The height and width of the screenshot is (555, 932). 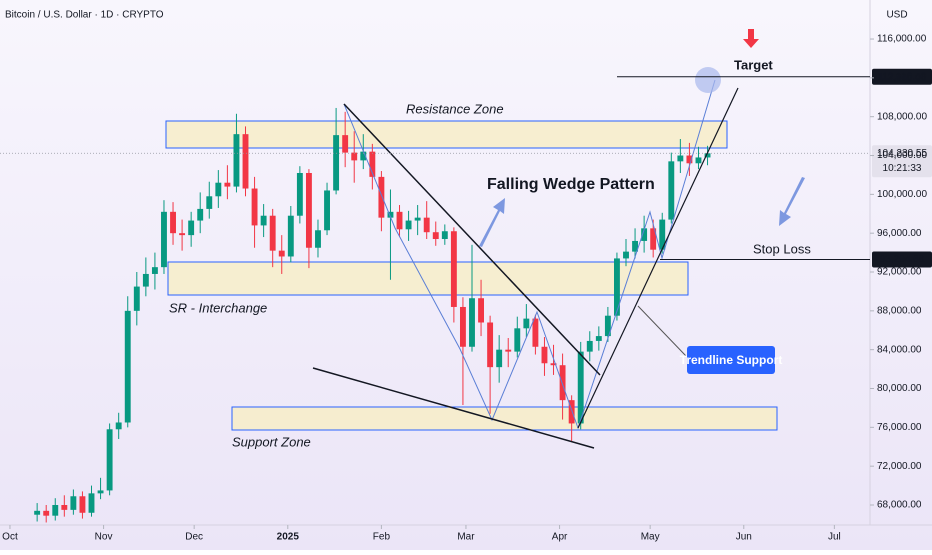 I want to click on y-tick-label: 92,000.00, so click(x=899, y=272).